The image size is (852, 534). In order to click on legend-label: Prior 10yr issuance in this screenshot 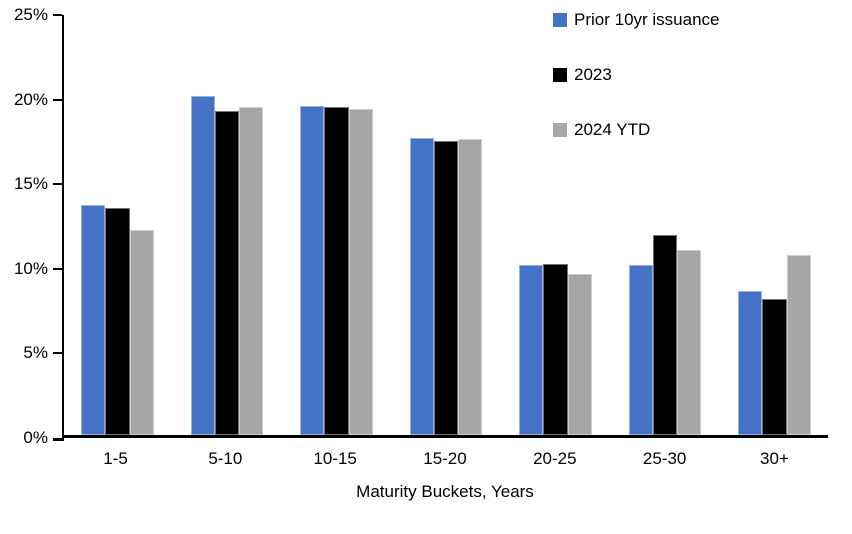, I will do `click(647, 19)`.